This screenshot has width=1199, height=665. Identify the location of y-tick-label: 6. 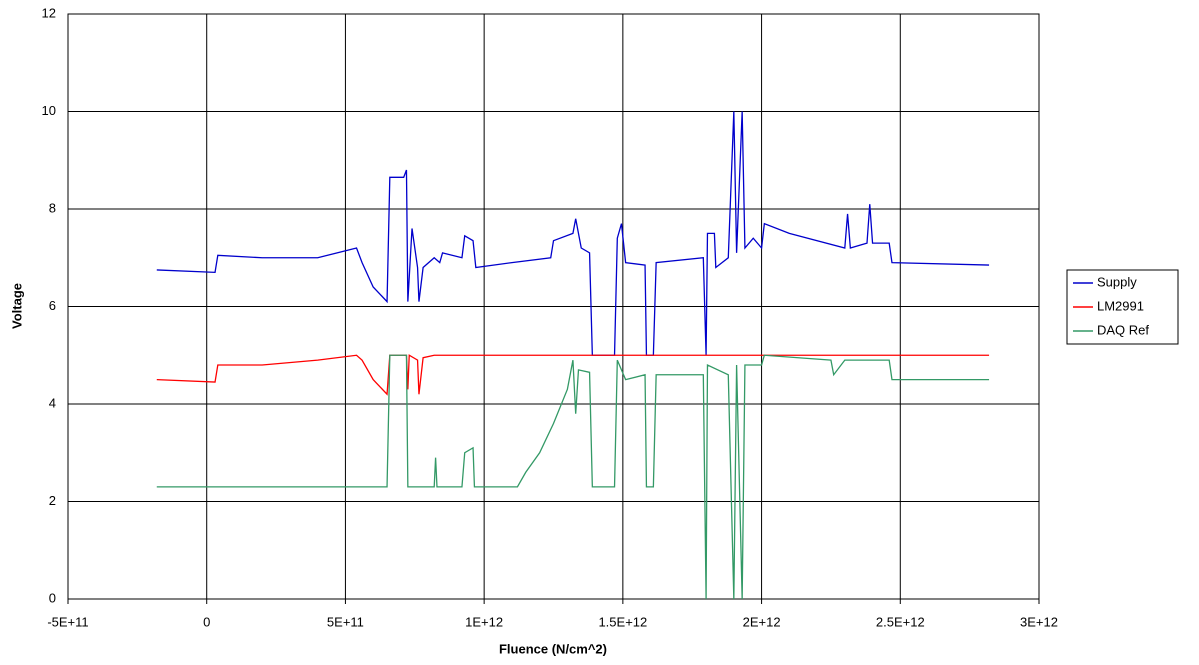
(52, 305).